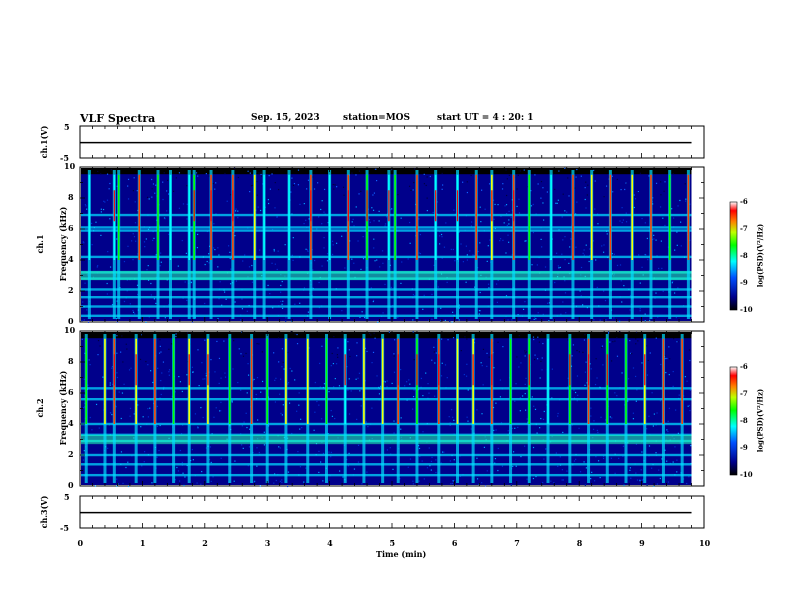 This screenshot has width=792, height=612. What do you see at coordinates (746, 474) in the screenshot?
I see `colorbar-tick-label: -10` at bounding box center [746, 474].